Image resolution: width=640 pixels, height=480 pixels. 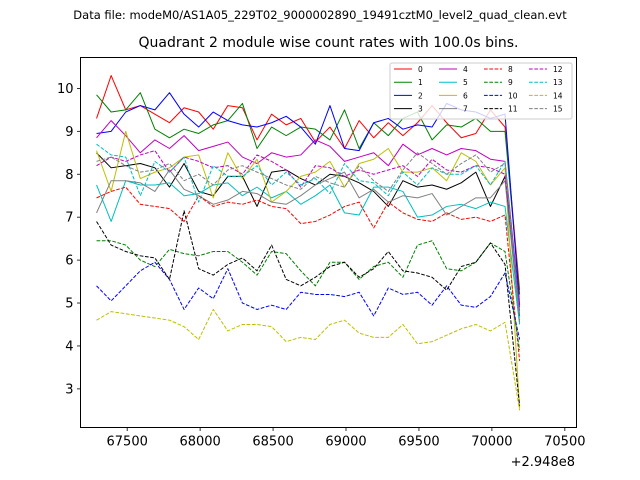 I want to click on x-tick-label: 68500, so click(x=272, y=442).